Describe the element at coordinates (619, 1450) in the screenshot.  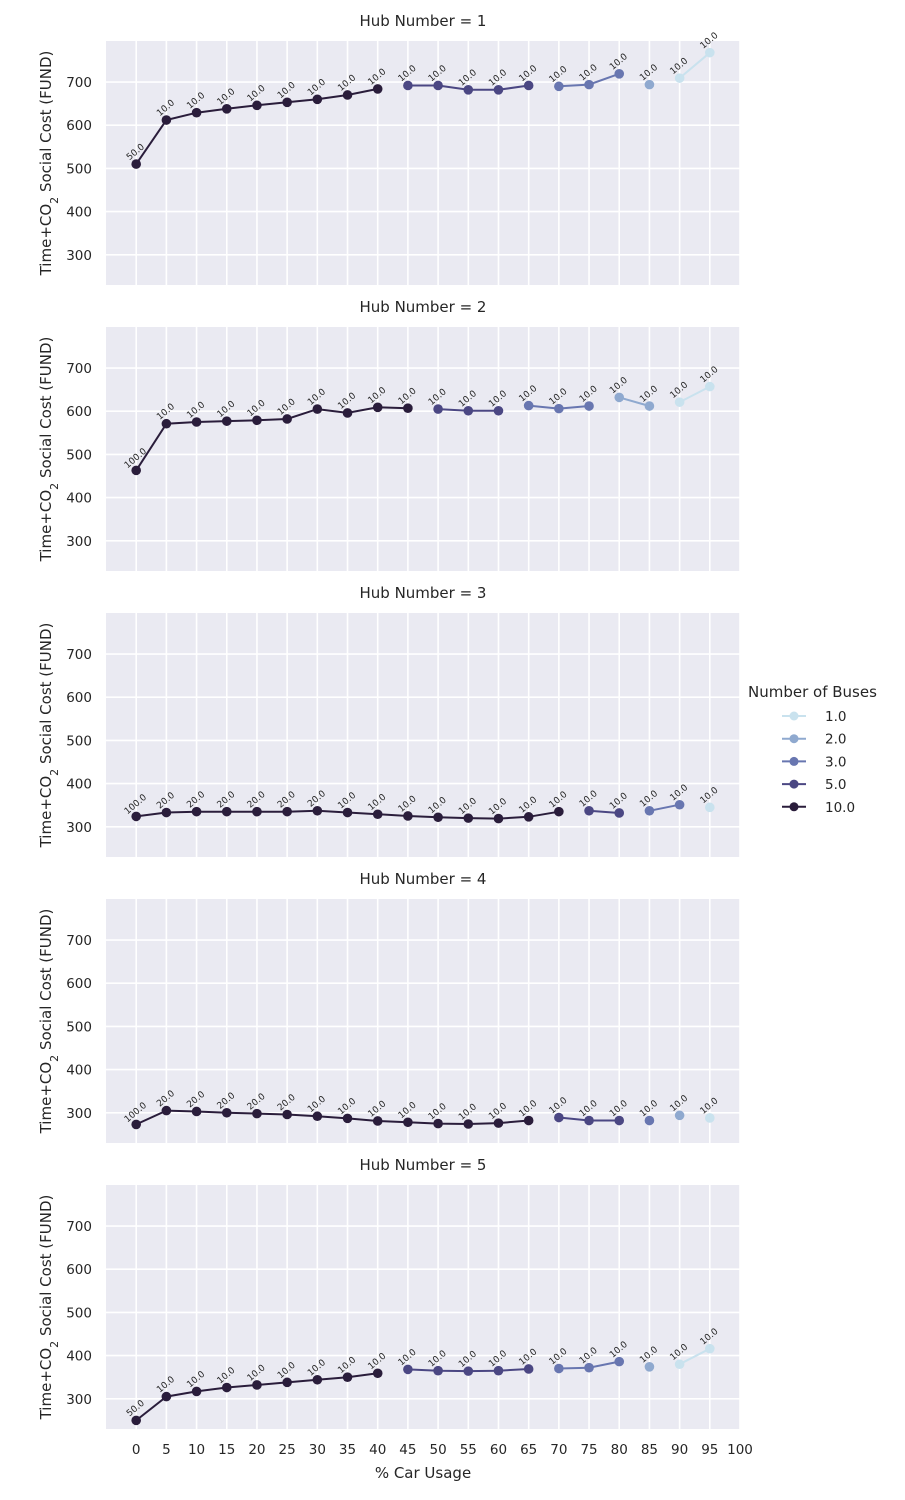
I see `x-tick-label: 80` at that location.